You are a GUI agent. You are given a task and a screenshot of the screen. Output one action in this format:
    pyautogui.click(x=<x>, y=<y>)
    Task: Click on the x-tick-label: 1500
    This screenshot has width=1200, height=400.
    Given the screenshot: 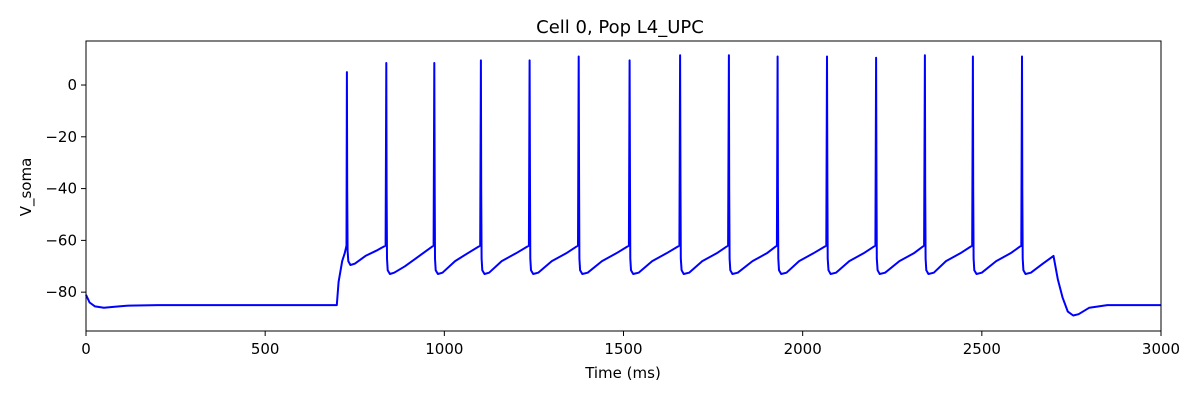 What is the action you would take?
    pyautogui.click(x=623, y=349)
    